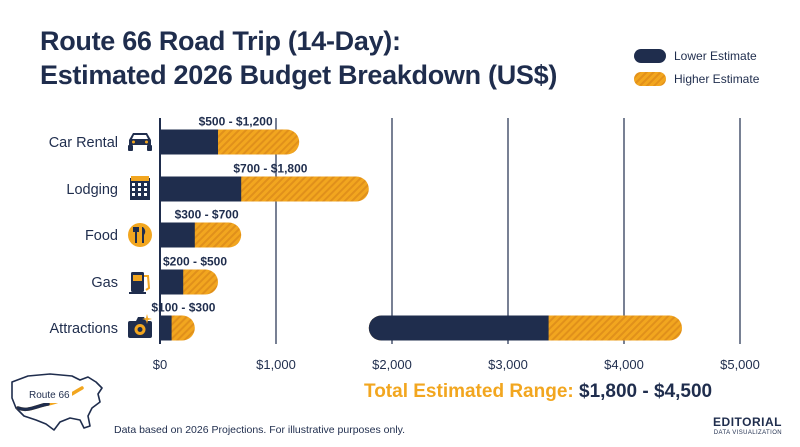 This screenshot has height=447, width=800. I want to click on motel-icon, so click(140, 188).